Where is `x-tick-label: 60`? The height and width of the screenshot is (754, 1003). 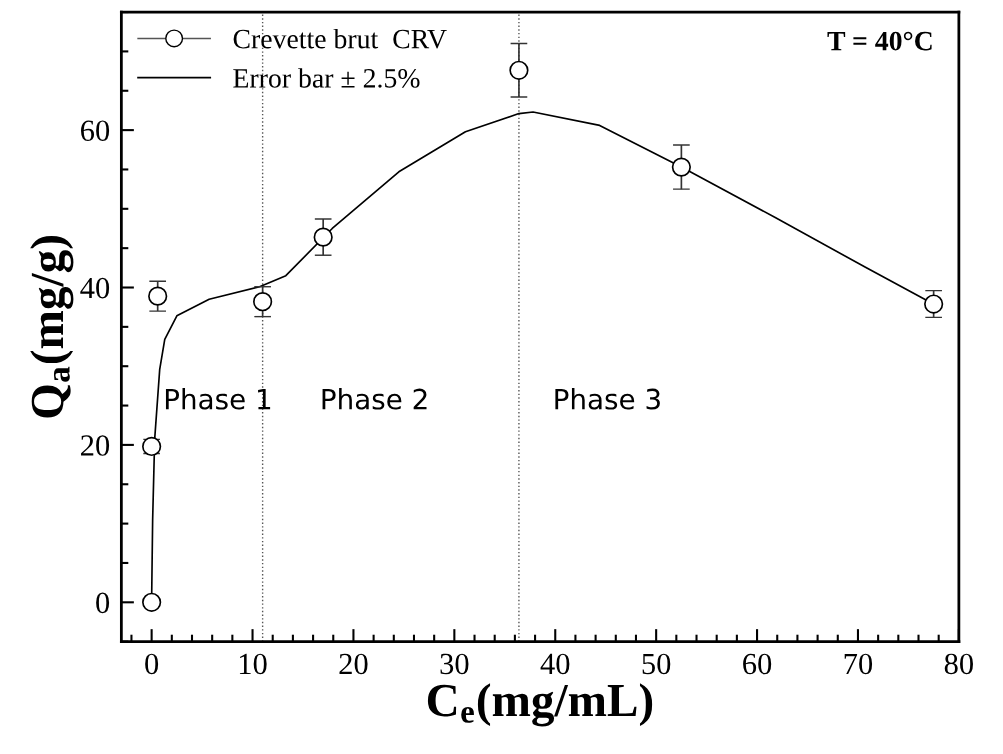
x-tick-label: 60 is located at coordinates (757, 664).